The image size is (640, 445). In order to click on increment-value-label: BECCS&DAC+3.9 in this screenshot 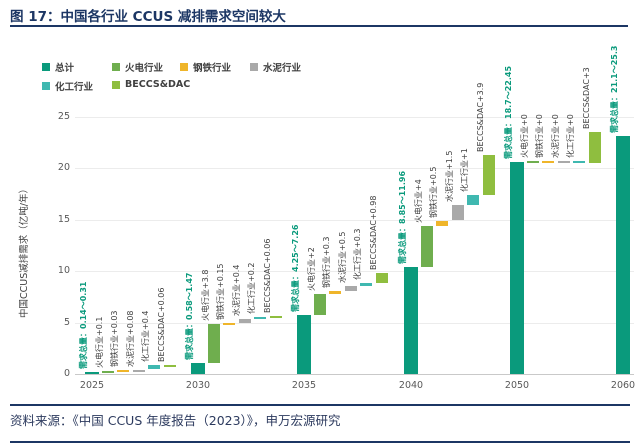, I will do `click(480, 117)`.